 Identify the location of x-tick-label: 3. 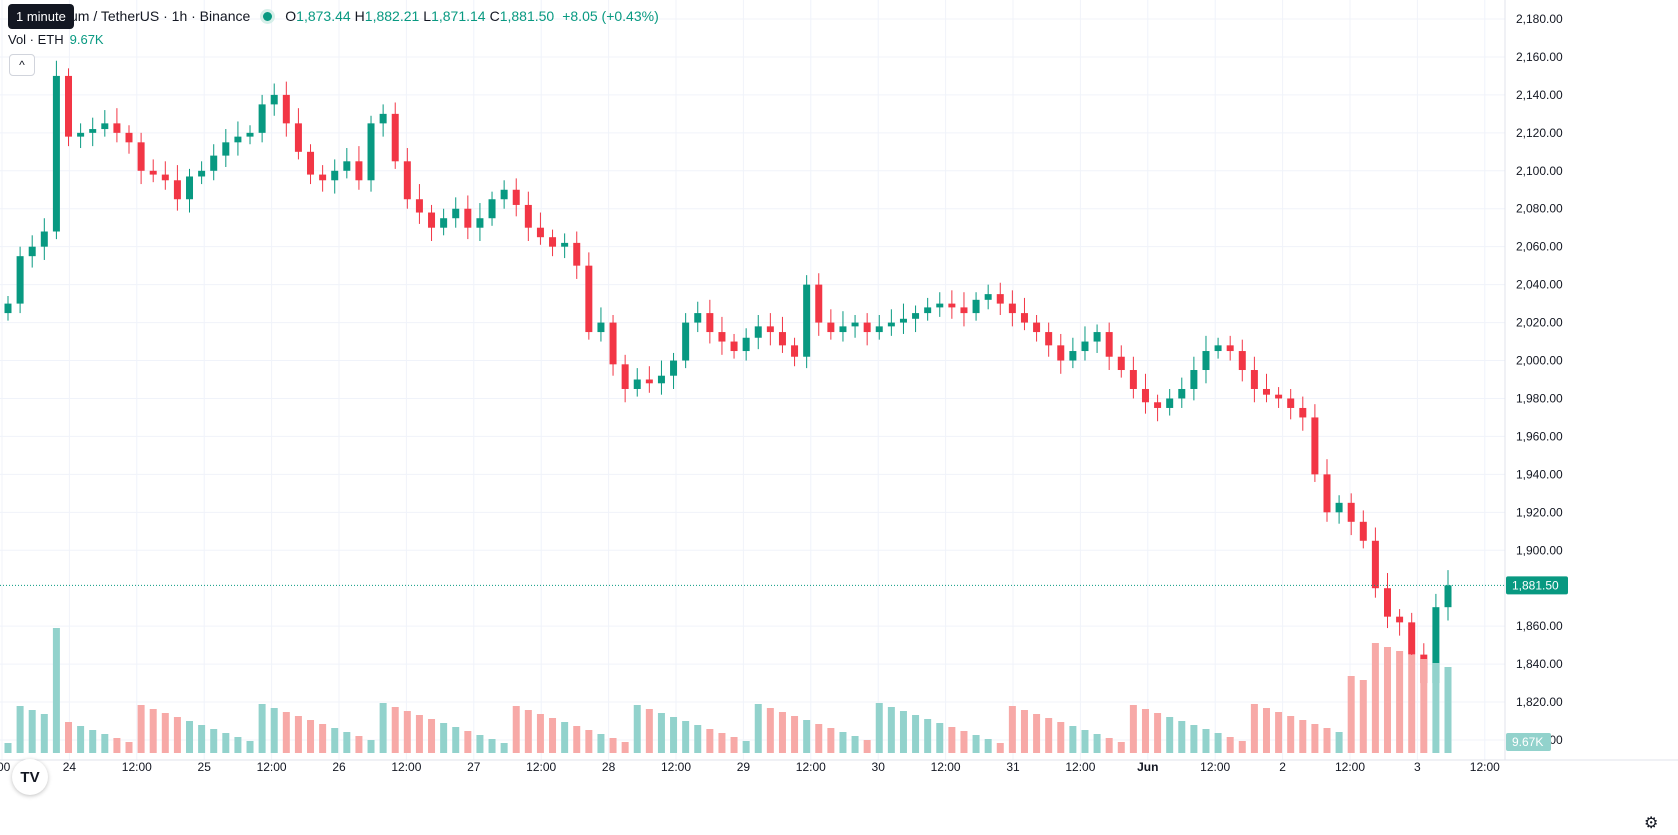
(1417, 767).